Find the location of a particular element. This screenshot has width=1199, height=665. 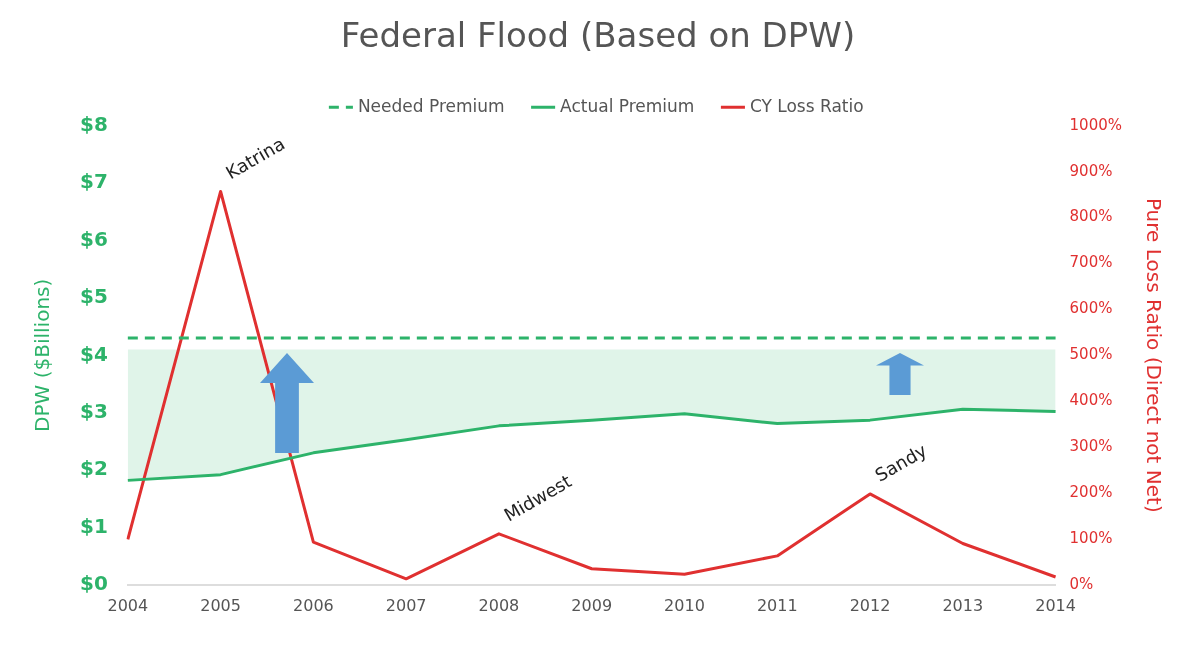

legend-label: Actual Premium is located at coordinates (627, 105).